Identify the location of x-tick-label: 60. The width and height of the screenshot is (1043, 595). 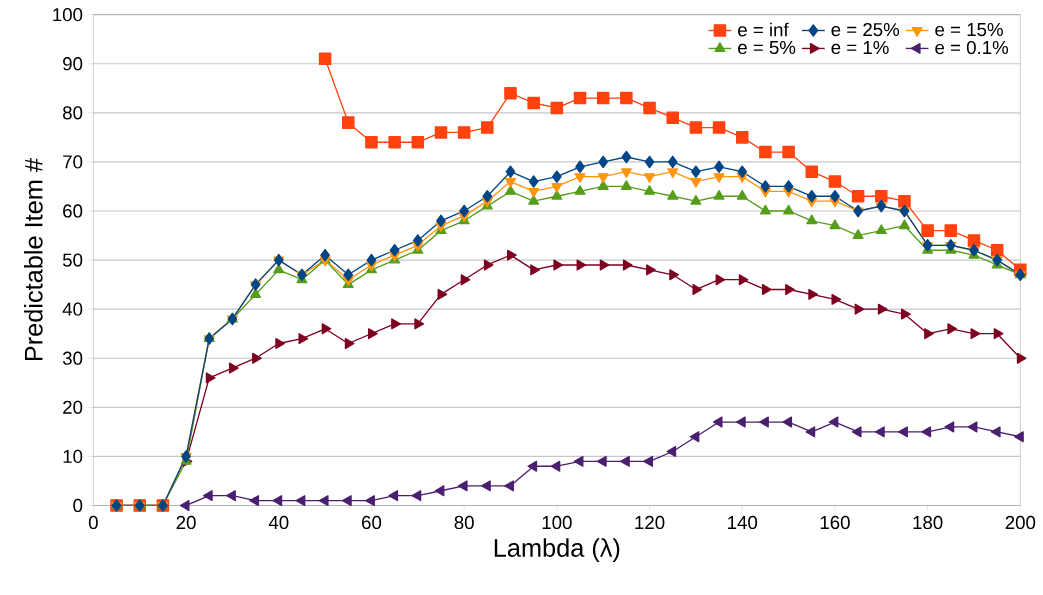
(372, 522).